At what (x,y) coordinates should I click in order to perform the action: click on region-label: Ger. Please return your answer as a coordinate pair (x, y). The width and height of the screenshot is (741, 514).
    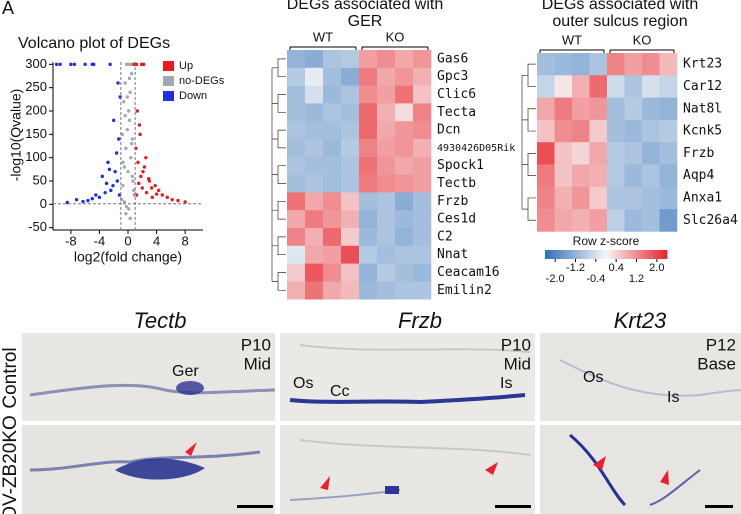
    Looking at the image, I should click on (185, 371).